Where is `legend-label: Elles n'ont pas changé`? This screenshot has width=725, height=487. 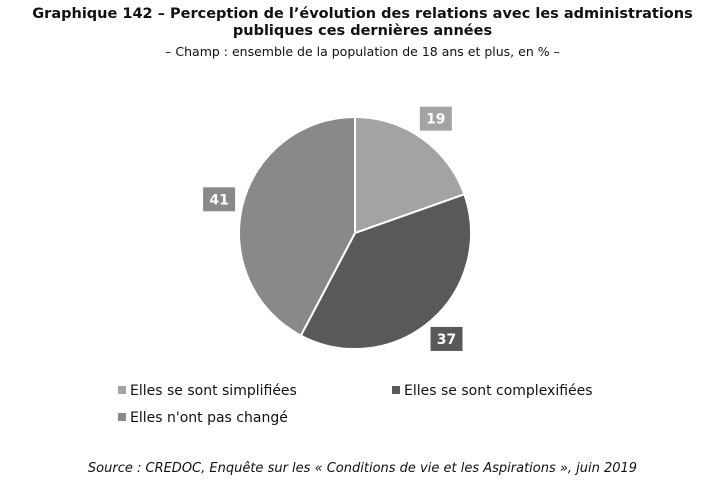
legend-label: Elles n'ont pas changé is located at coordinates (209, 418).